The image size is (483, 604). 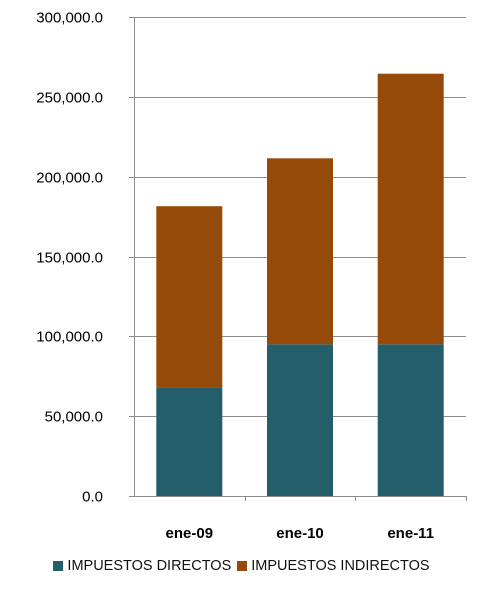 What do you see at coordinates (190, 533) in the screenshot?
I see `x-tick-label: ene-09` at bounding box center [190, 533].